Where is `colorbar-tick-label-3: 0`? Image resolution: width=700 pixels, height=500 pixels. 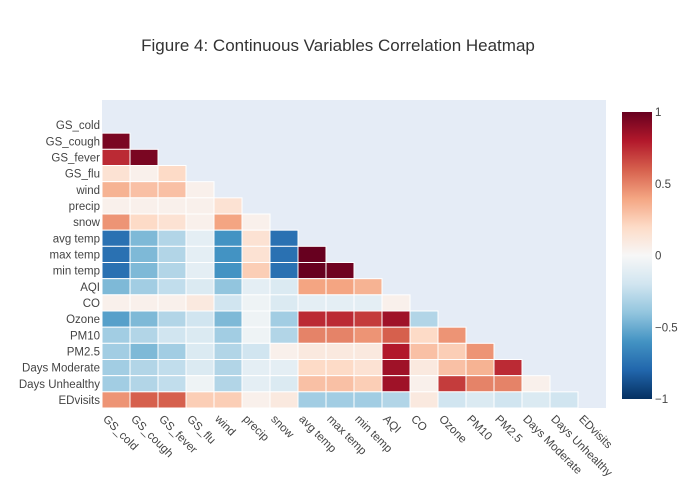 colorbar-tick-label-3: 0 is located at coordinates (658, 257).